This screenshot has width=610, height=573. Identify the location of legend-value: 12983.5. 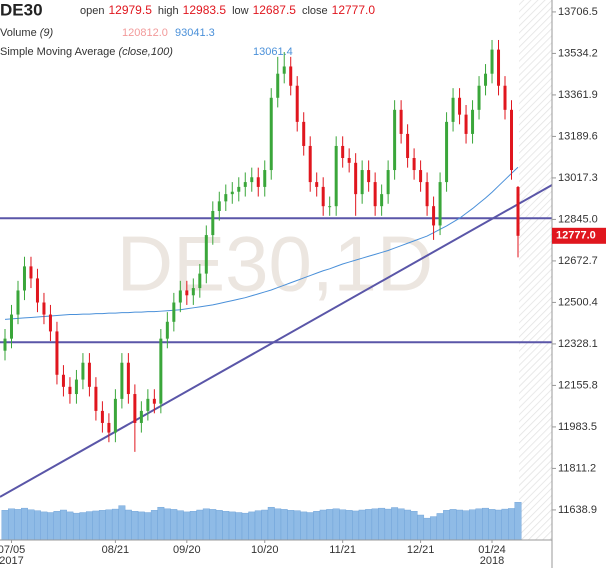
(205, 10).